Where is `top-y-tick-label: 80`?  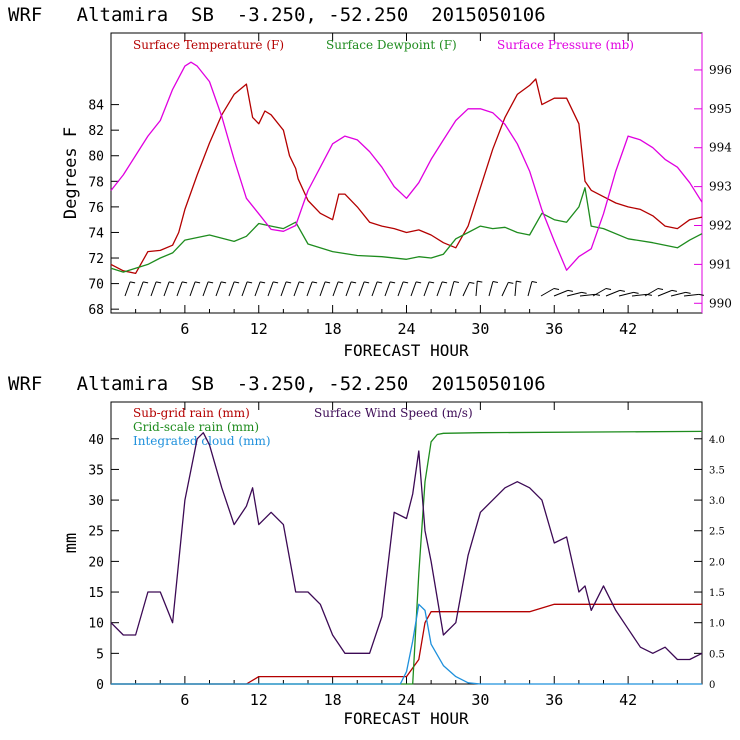 top-y-tick-label: 80 is located at coordinates (96, 157).